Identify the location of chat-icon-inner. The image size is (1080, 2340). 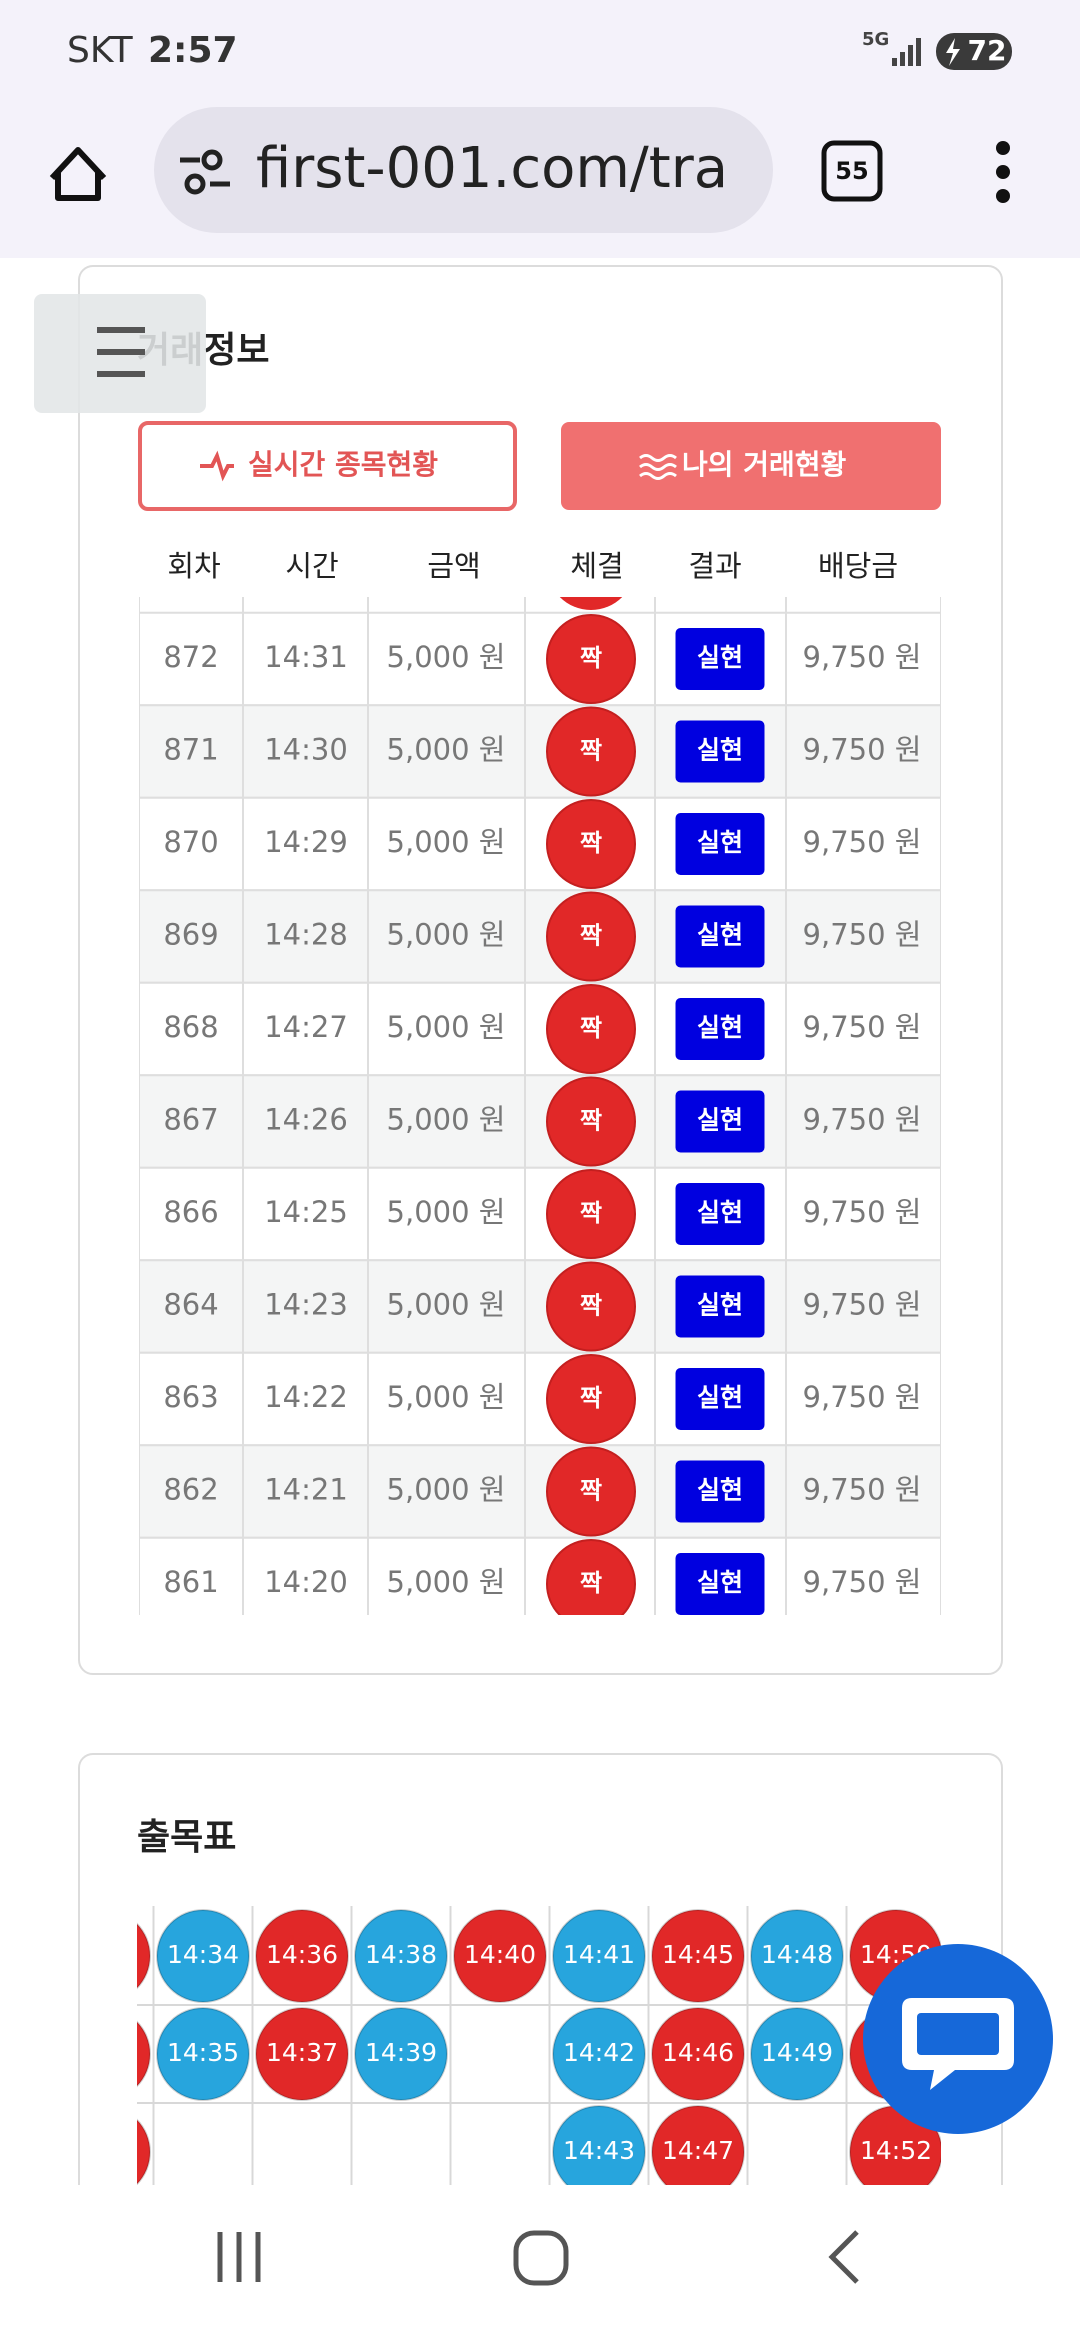
(958, 2034).